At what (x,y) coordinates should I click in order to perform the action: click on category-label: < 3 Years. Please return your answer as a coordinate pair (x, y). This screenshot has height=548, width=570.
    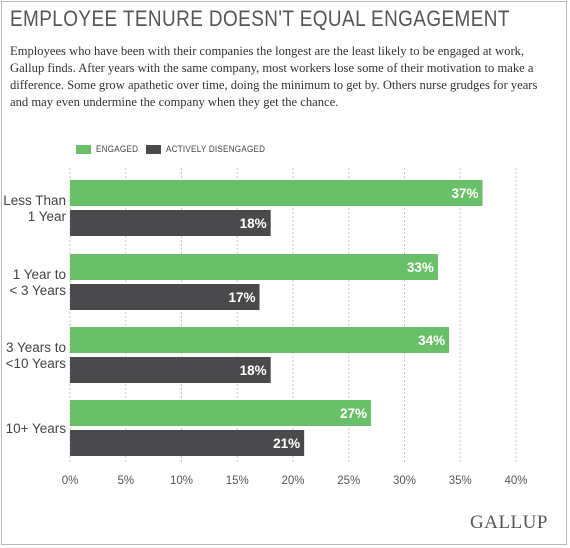
    Looking at the image, I should click on (37, 290).